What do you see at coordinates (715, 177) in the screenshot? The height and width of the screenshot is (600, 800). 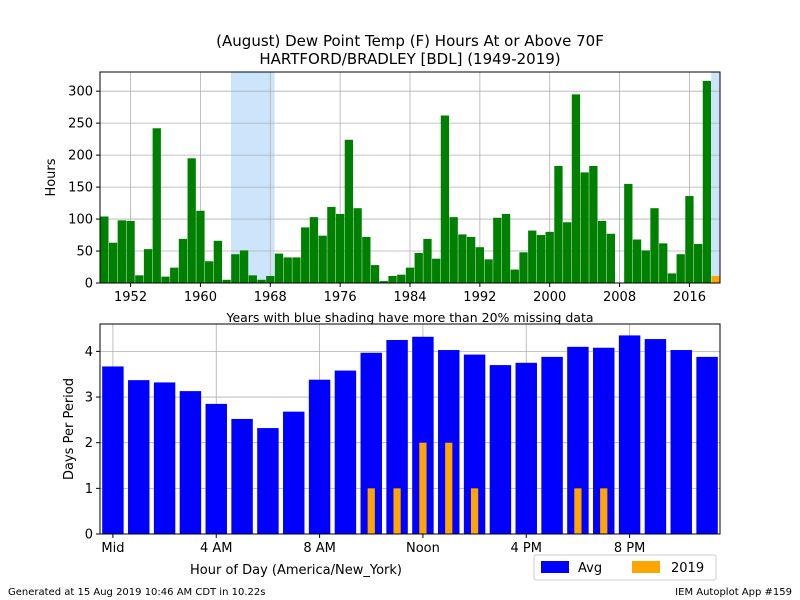 I see `missing-data-shade` at bounding box center [715, 177].